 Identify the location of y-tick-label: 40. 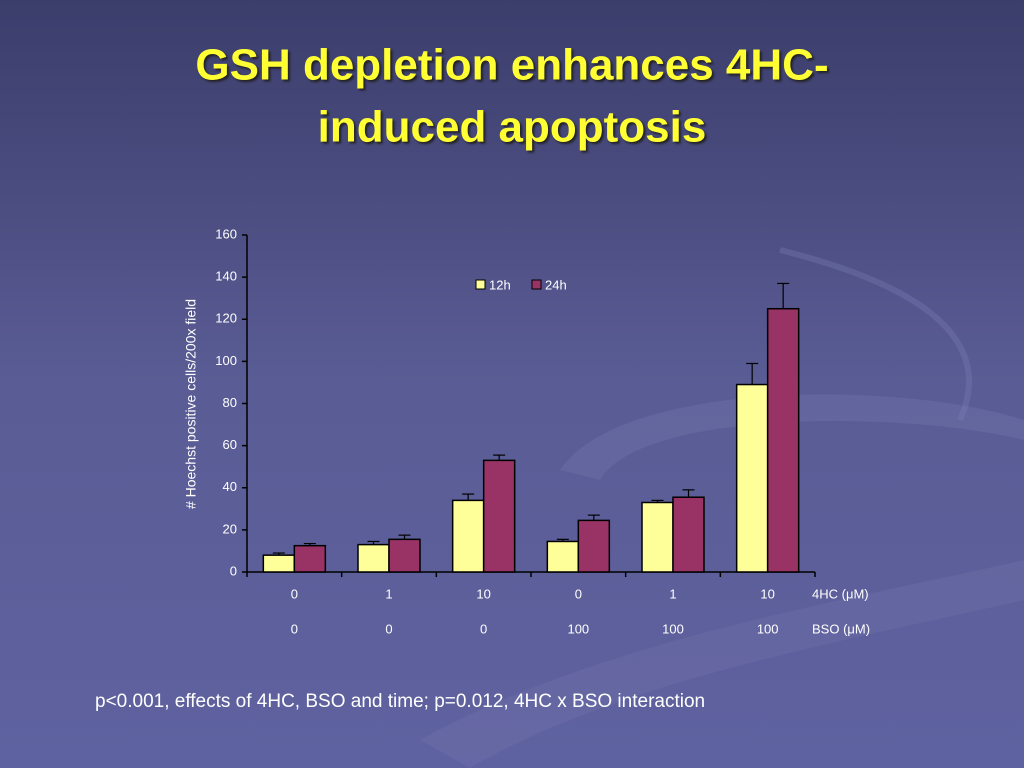
(230, 486).